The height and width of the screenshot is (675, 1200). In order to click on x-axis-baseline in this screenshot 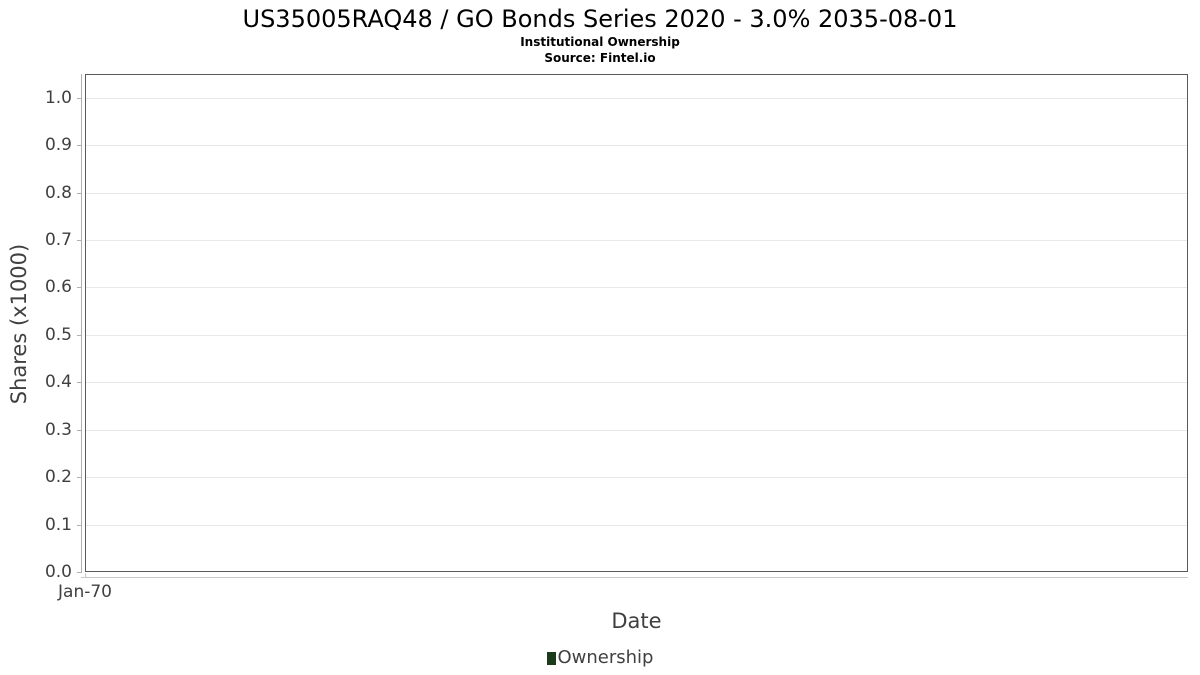, I will do `click(634, 577)`.